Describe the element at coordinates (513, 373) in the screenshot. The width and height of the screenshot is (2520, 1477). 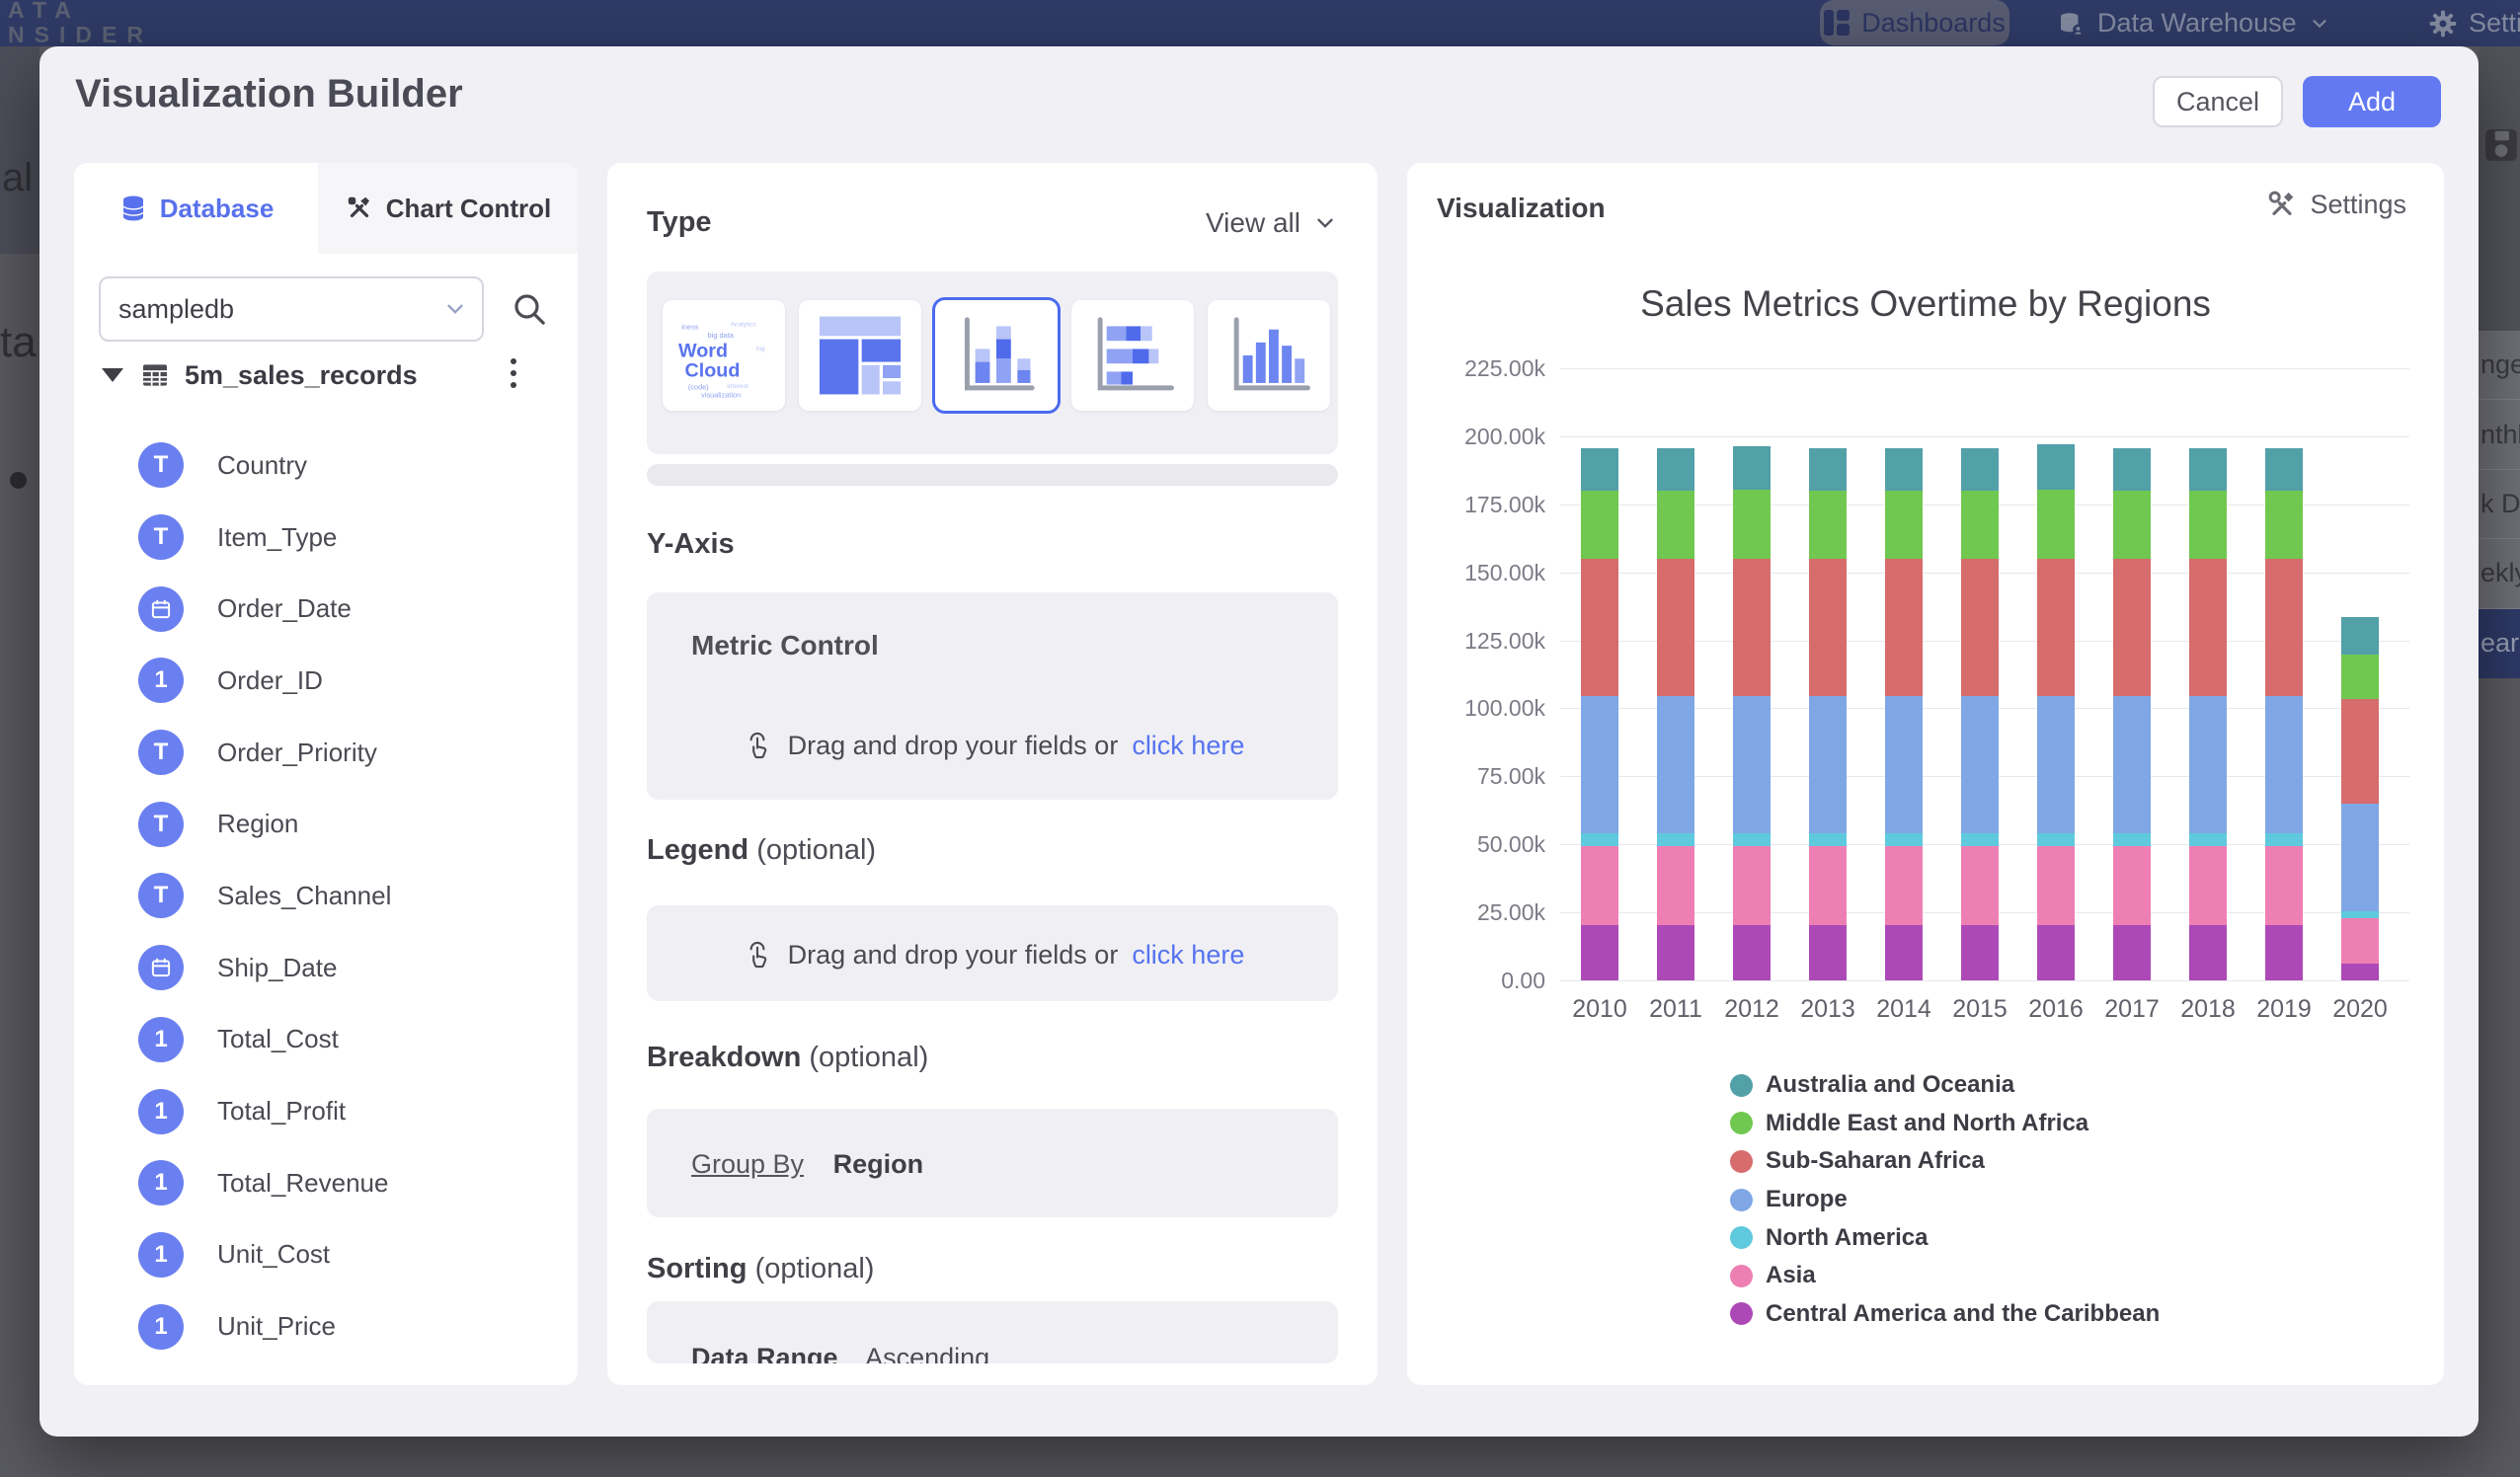
I see `table-menu-button` at that location.